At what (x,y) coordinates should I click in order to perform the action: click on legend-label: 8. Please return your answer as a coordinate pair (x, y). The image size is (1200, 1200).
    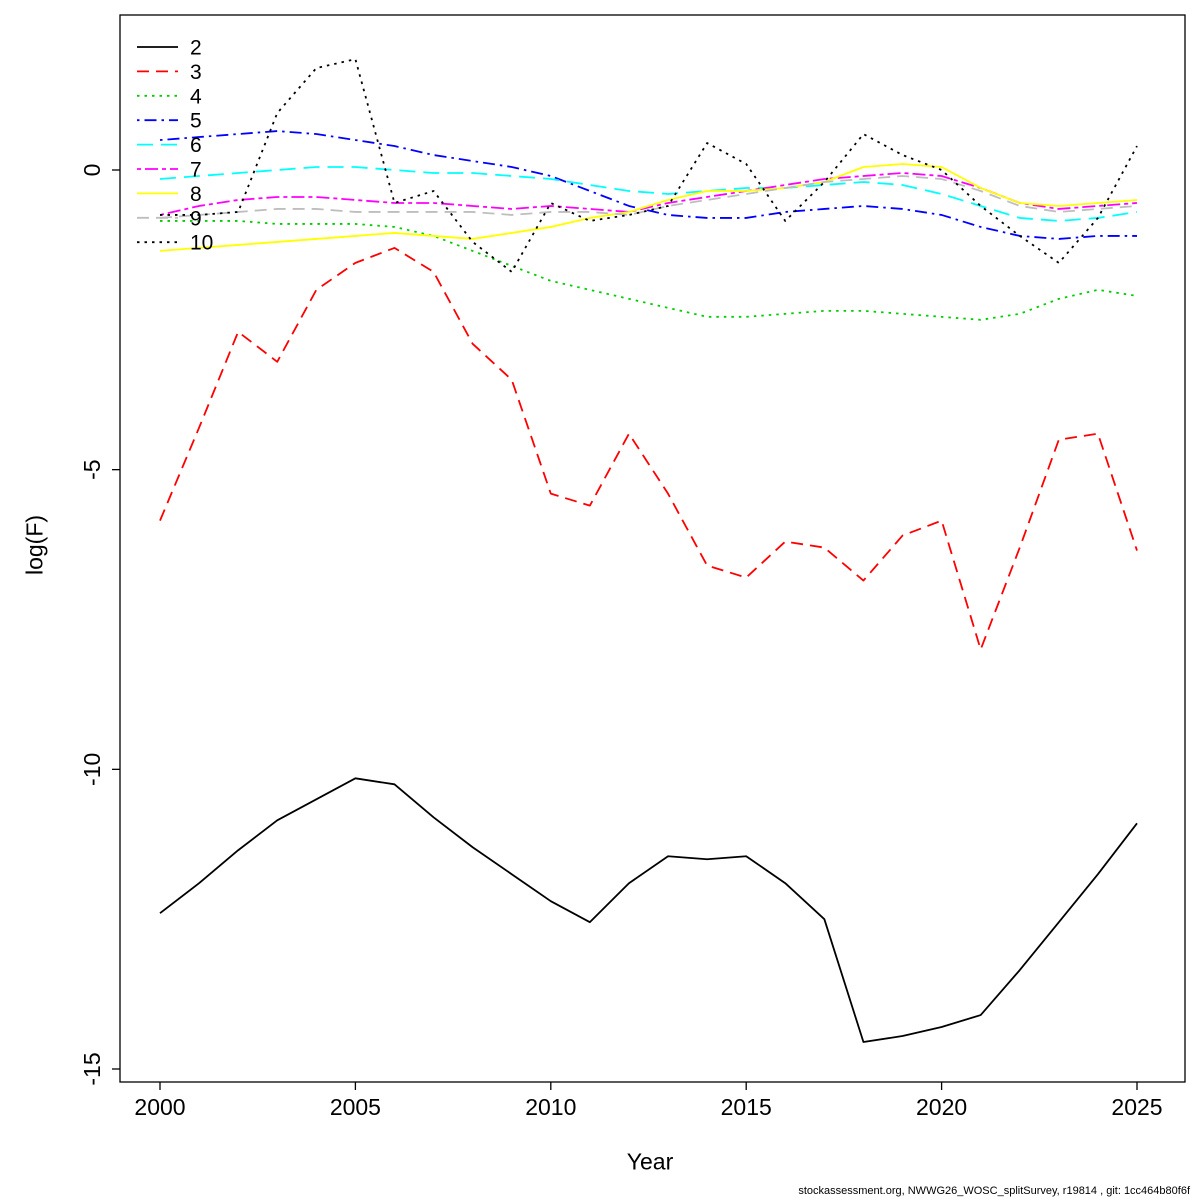
    Looking at the image, I should click on (196, 194).